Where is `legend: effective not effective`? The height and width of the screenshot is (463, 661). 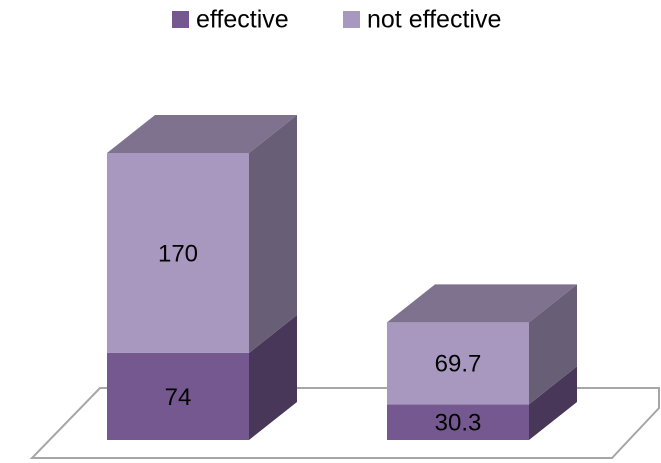 legend: effective not effective is located at coordinates (336, 20).